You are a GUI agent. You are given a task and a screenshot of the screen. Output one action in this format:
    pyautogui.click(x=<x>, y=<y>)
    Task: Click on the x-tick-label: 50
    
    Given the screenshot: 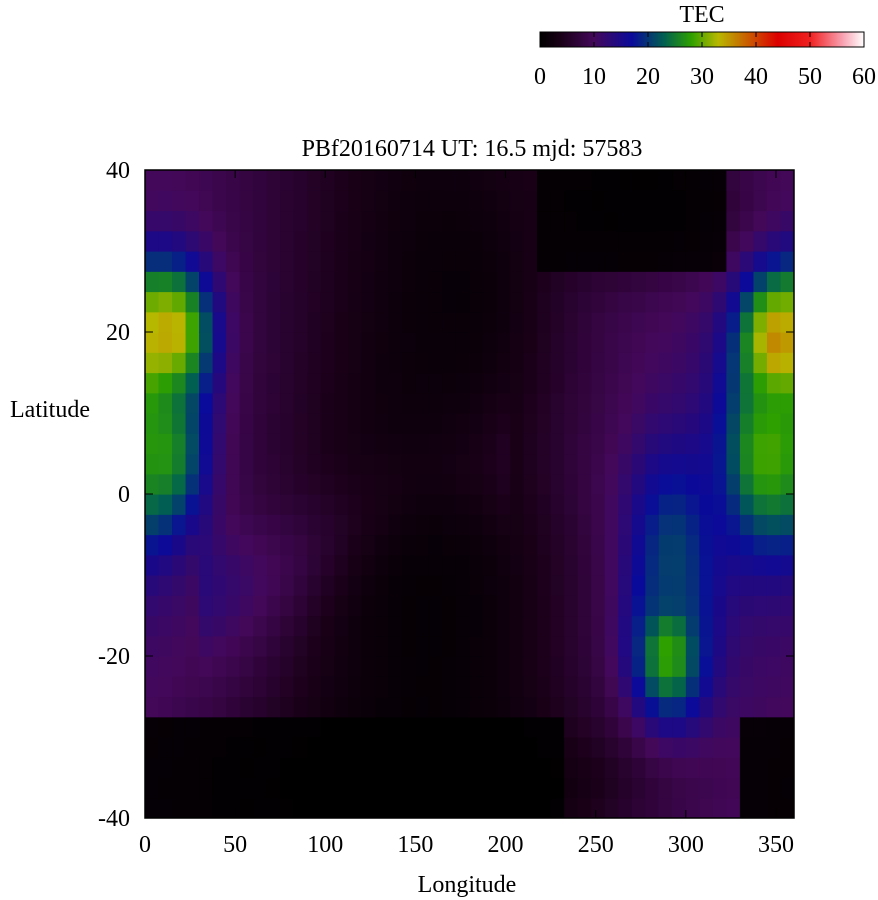 What is the action you would take?
    pyautogui.click(x=235, y=845)
    